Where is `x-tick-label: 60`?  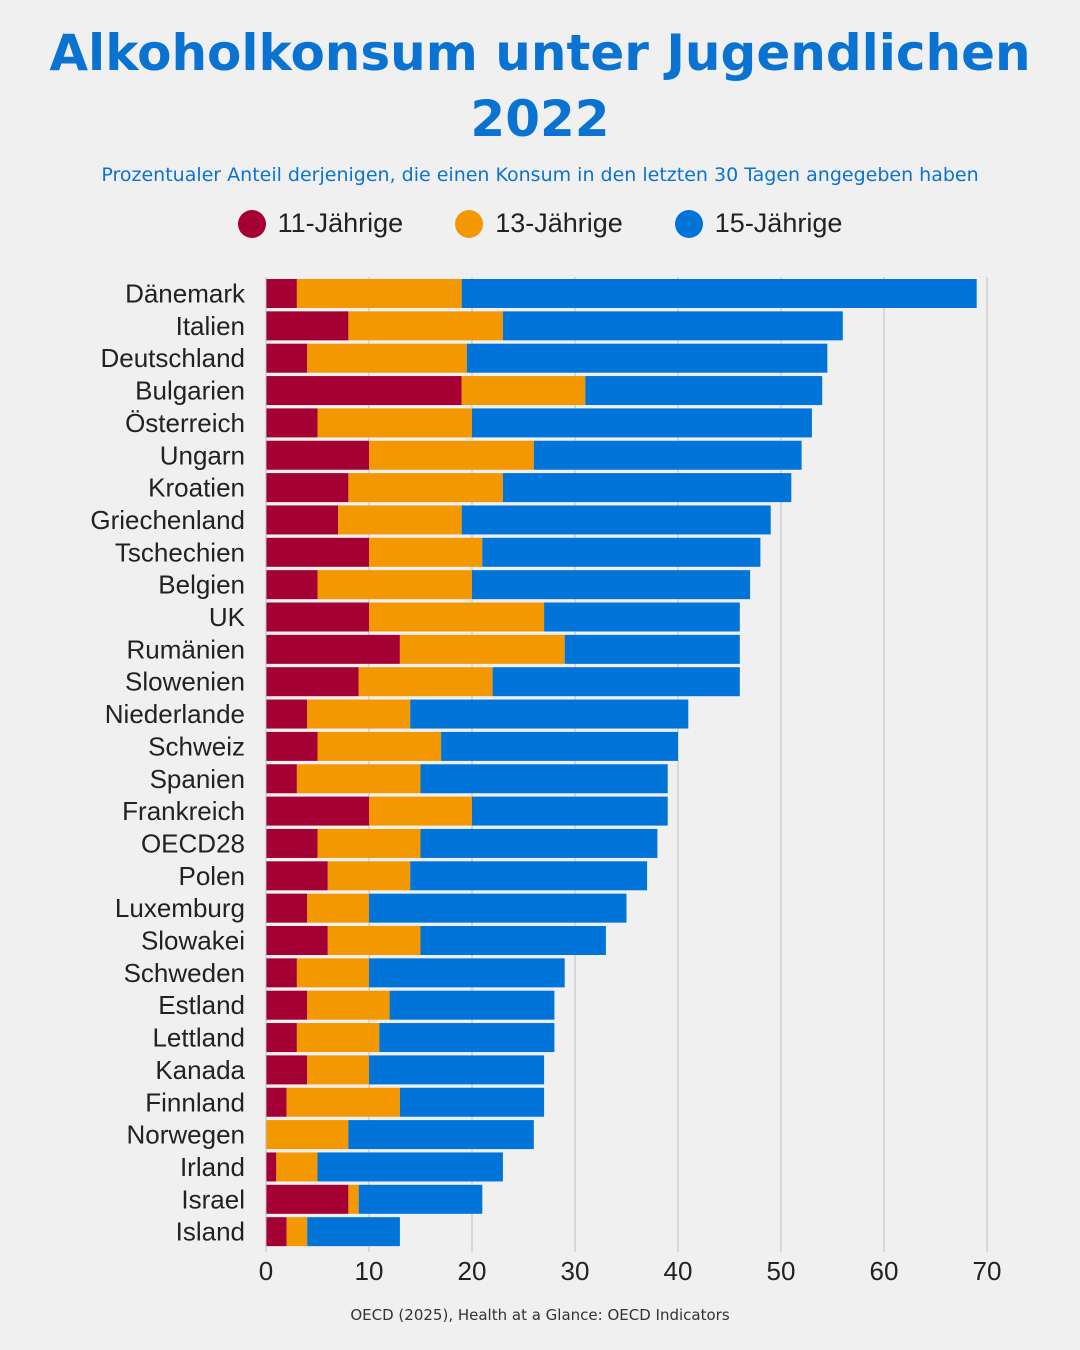 x-tick-label: 60 is located at coordinates (884, 1271).